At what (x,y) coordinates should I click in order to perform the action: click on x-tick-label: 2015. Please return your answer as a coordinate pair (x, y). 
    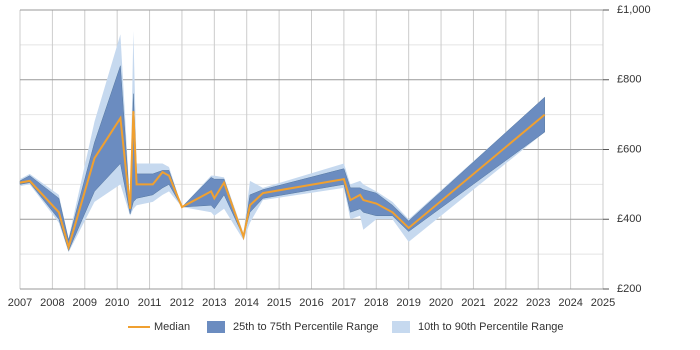
    Looking at the image, I should click on (279, 303).